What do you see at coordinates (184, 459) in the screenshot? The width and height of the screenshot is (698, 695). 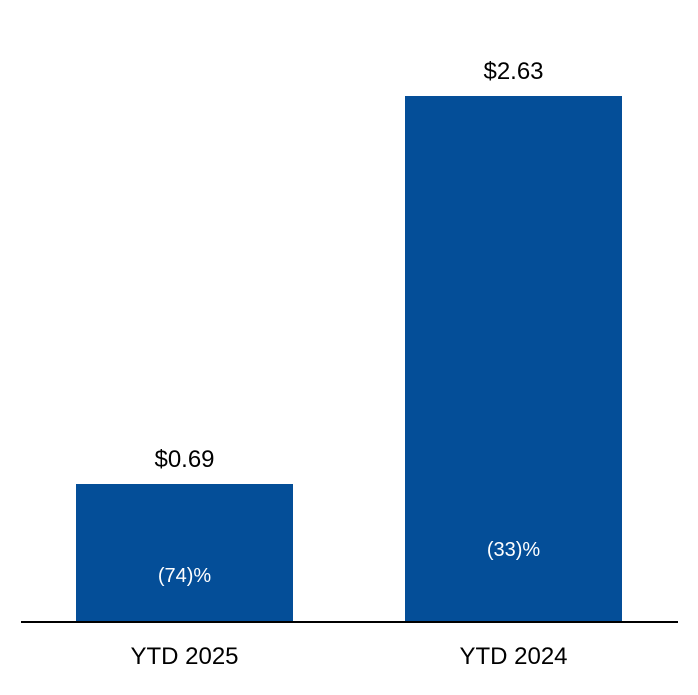 I see `value-label-ytd-2025: $0.69` at bounding box center [184, 459].